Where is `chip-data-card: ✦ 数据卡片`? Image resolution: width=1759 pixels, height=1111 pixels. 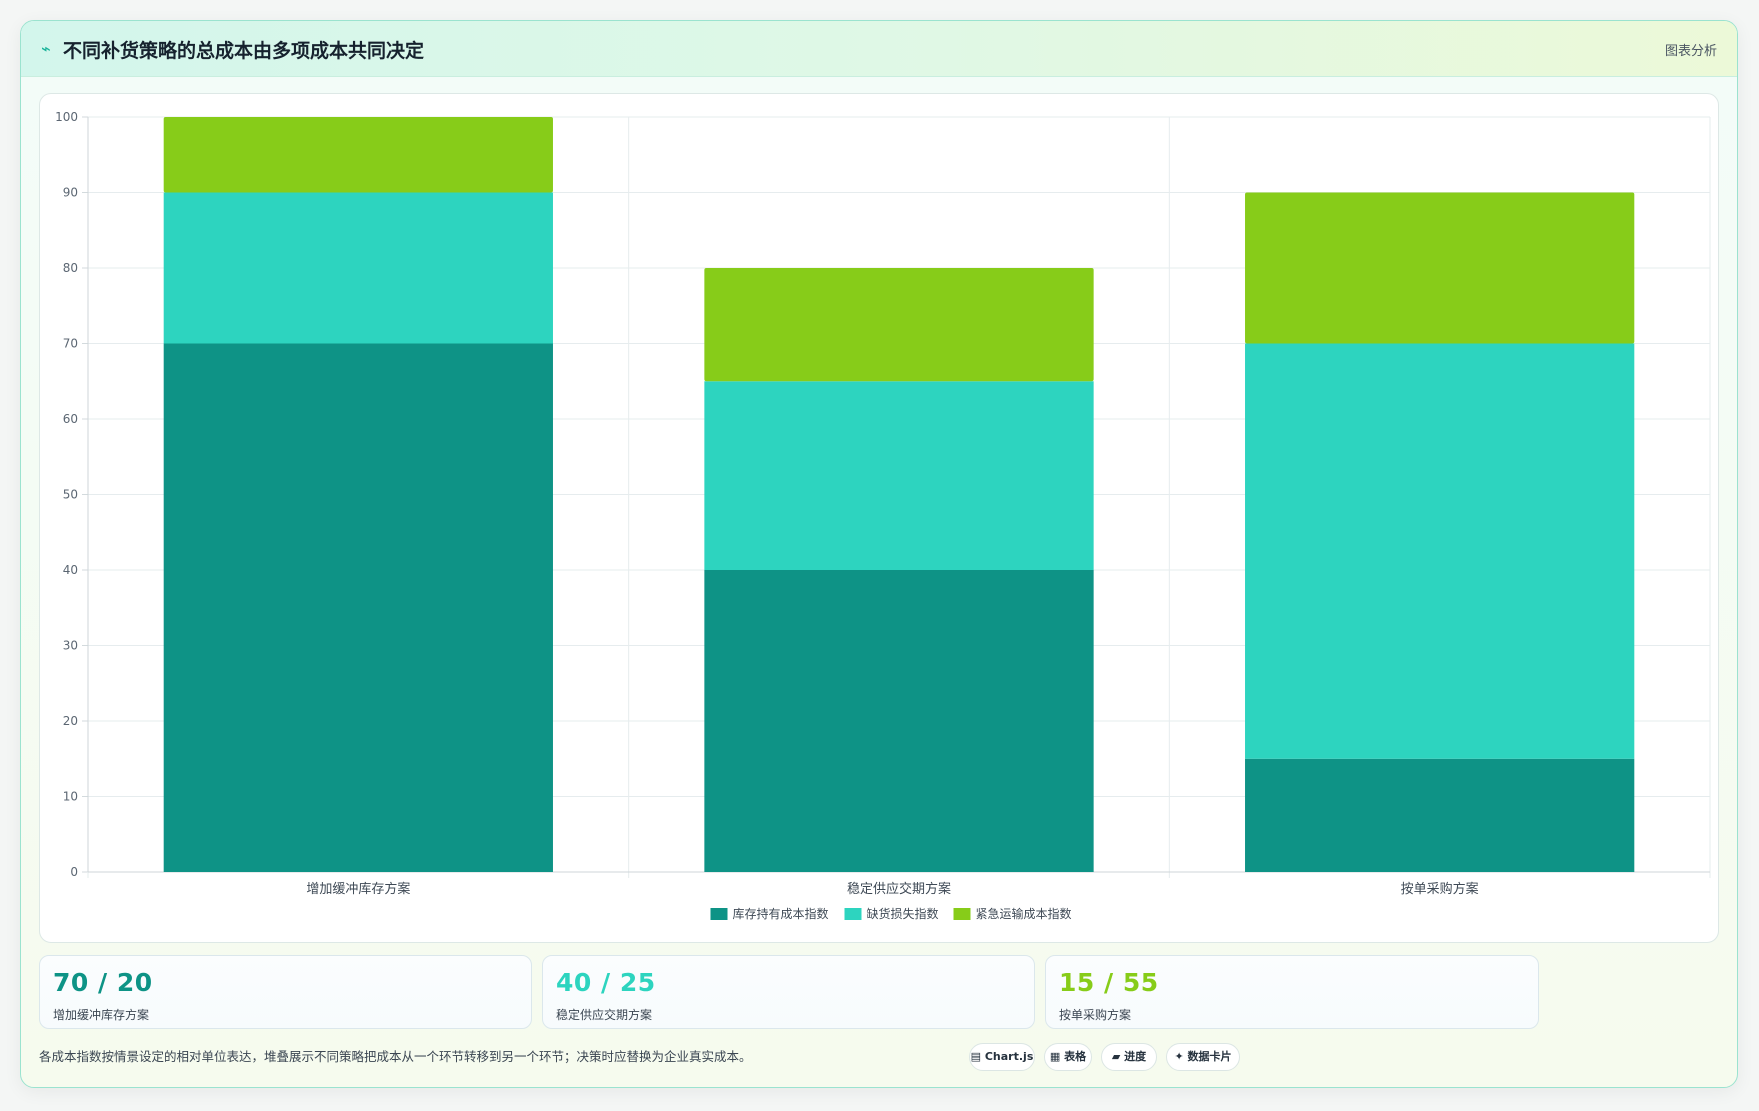 chip-data-card: ✦ 数据卡片 is located at coordinates (1203, 1057).